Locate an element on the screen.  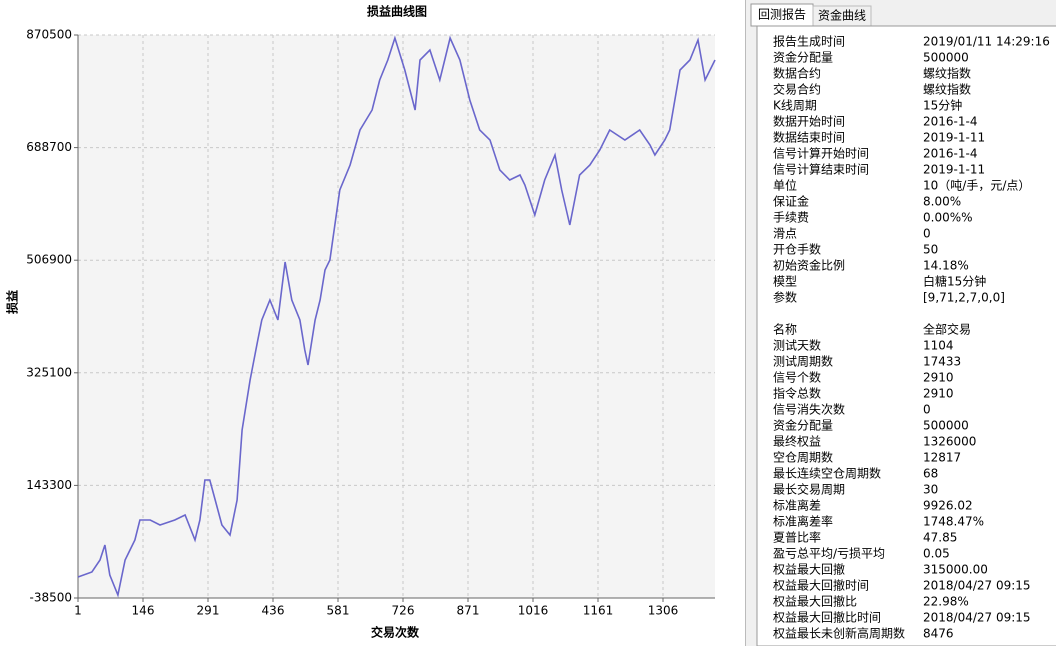
report-key: 权益最长未创新高周期数 is located at coordinates (839, 633).